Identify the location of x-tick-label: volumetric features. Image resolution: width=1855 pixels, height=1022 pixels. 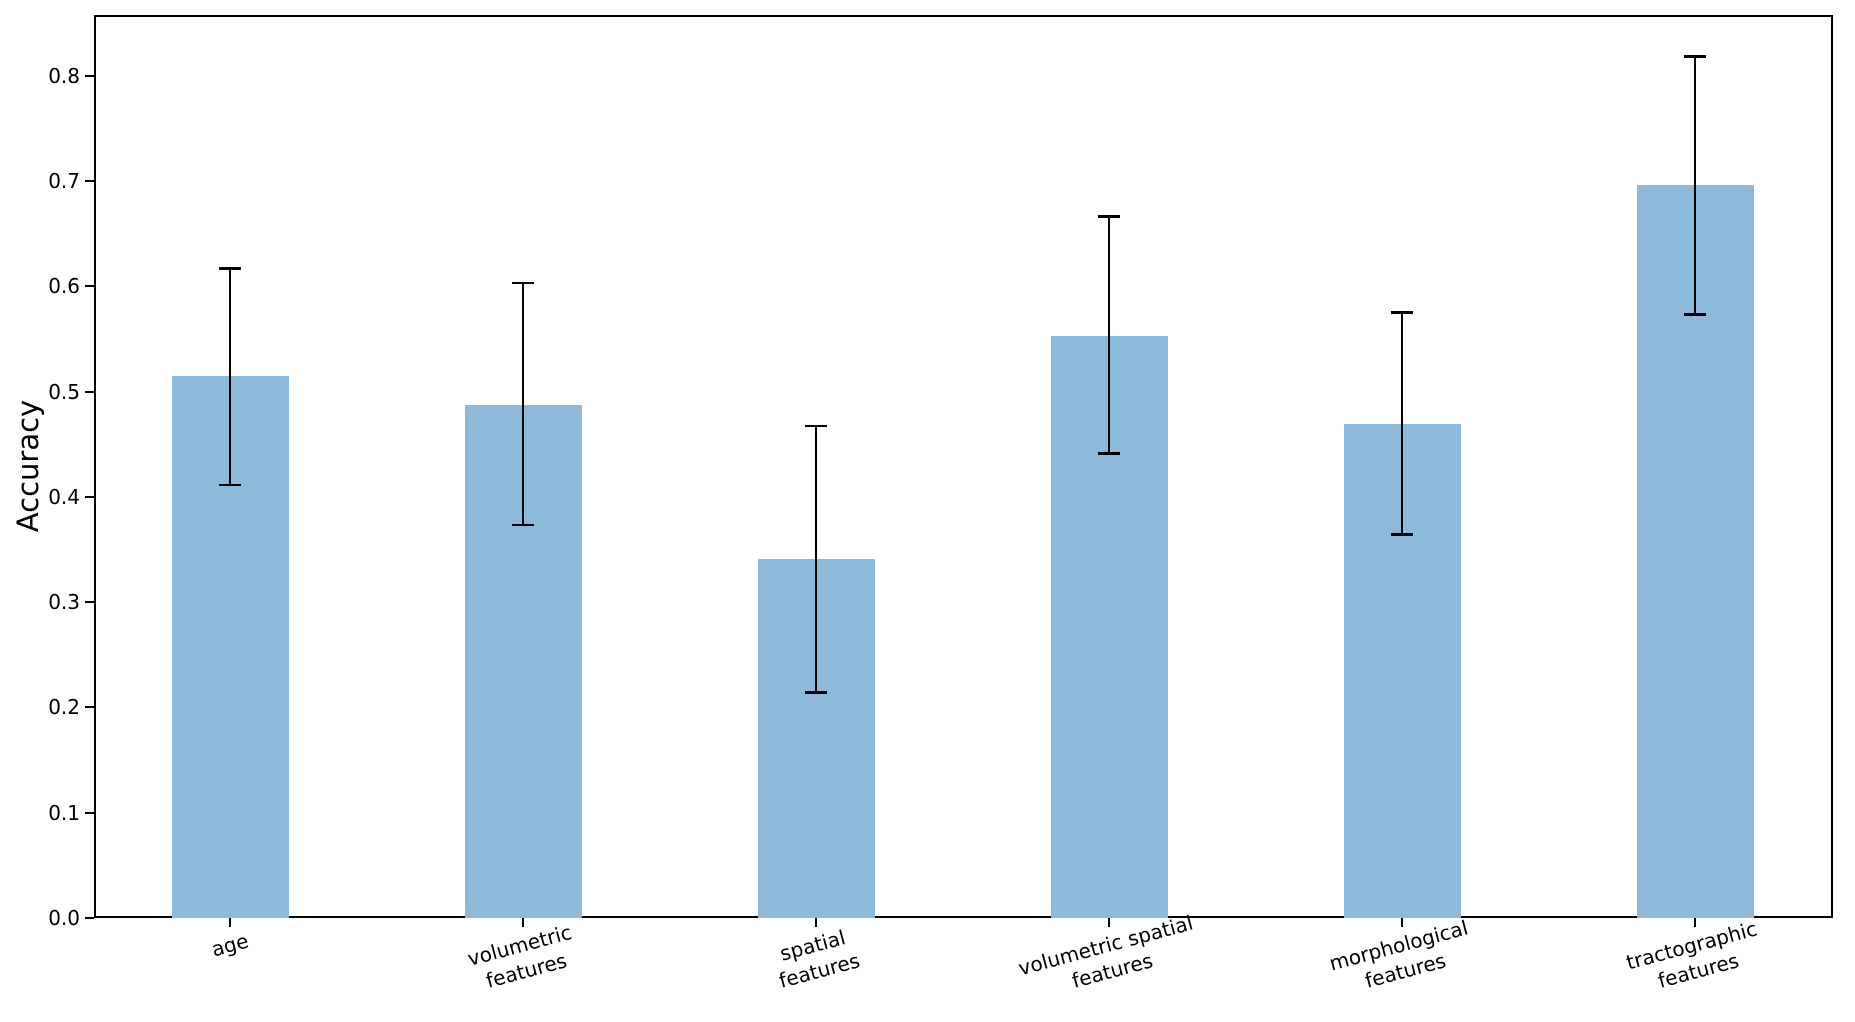
(523, 958).